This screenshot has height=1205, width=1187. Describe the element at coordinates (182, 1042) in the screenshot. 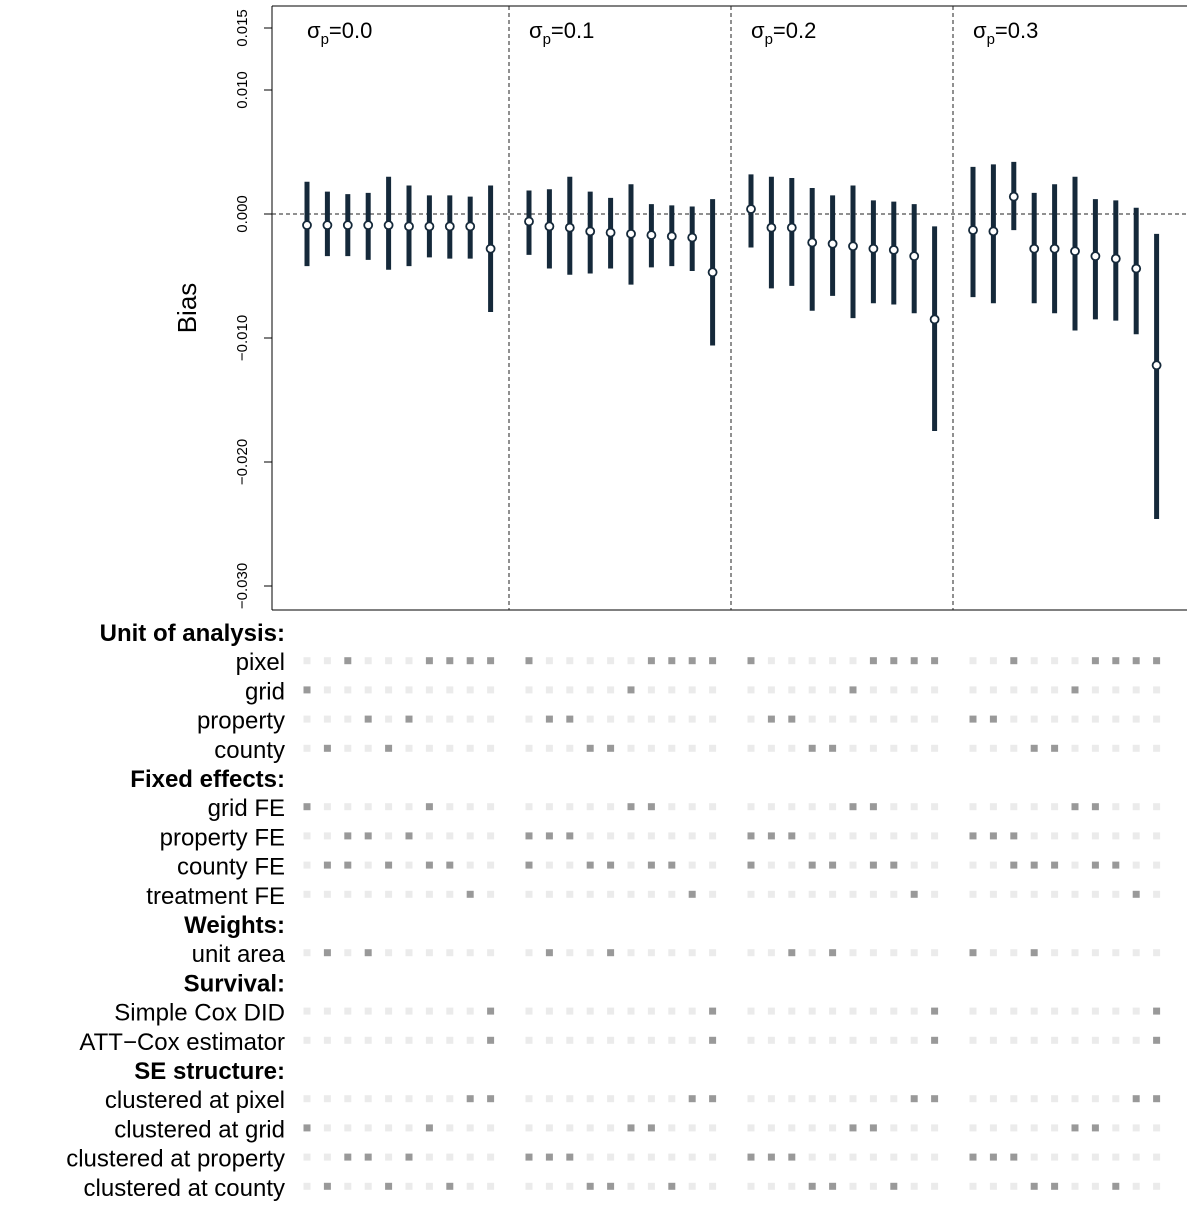

I see `specification-row-label: ATT−Cox estimator` at that location.